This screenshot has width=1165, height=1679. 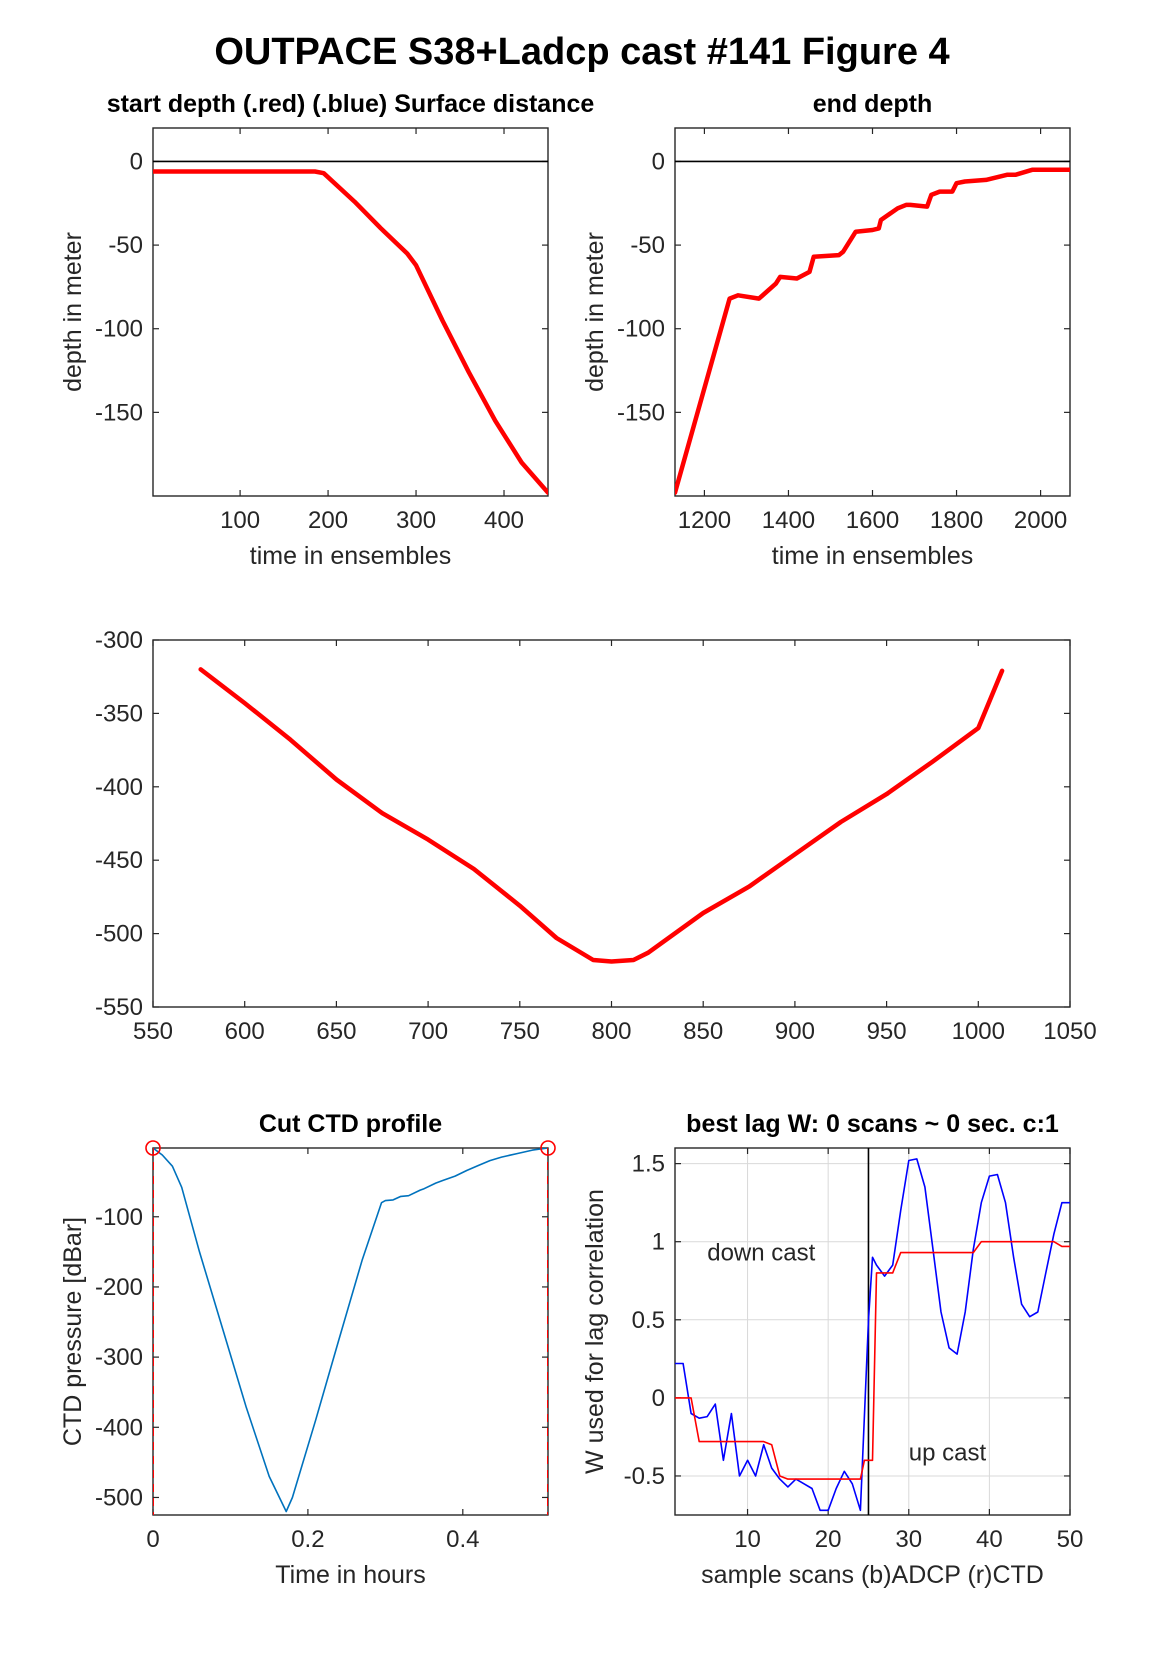 I want to click on x-axis-label: sample scans (b)ADCP (r)CTD, so click(x=872, y=1575).